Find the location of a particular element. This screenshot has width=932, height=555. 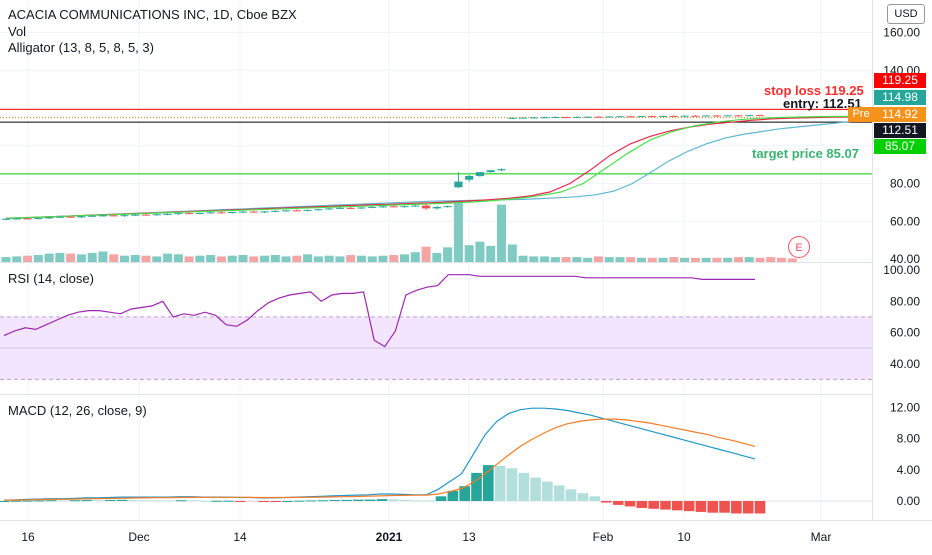

rsi-y-tick-label: 40.00 is located at coordinates (905, 364).